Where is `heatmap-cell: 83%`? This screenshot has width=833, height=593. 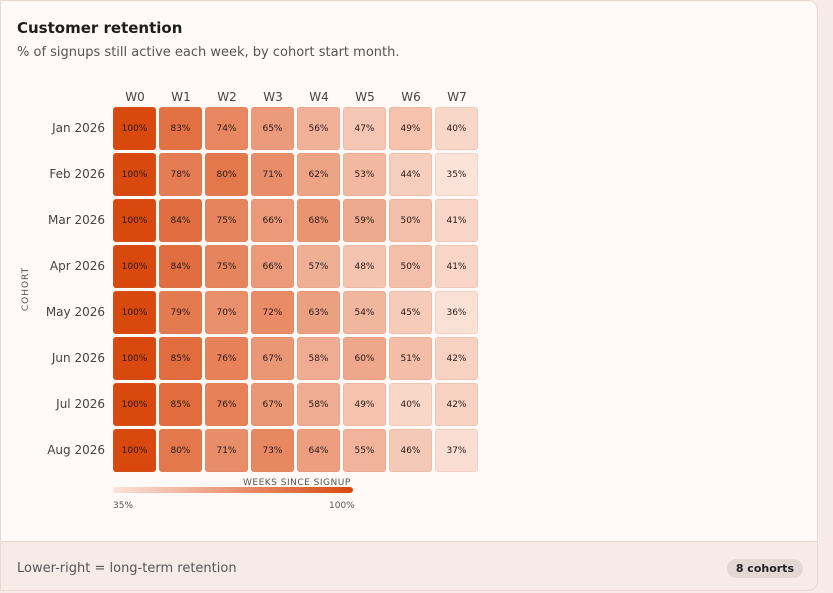 heatmap-cell: 83% is located at coordinates (180, 128).